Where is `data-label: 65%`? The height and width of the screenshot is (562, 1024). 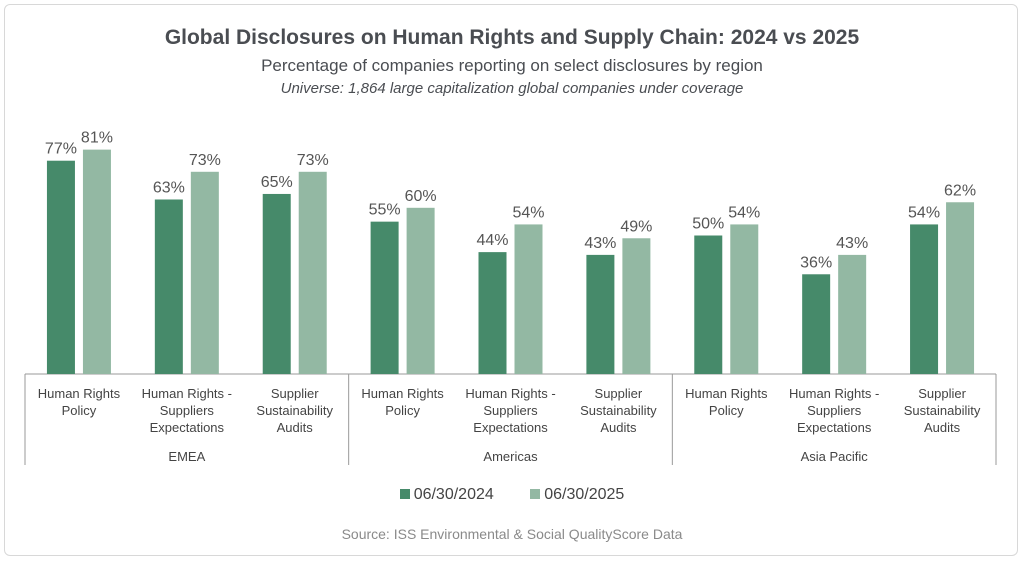 data-label: 65% is located at coordinates (277, 182).